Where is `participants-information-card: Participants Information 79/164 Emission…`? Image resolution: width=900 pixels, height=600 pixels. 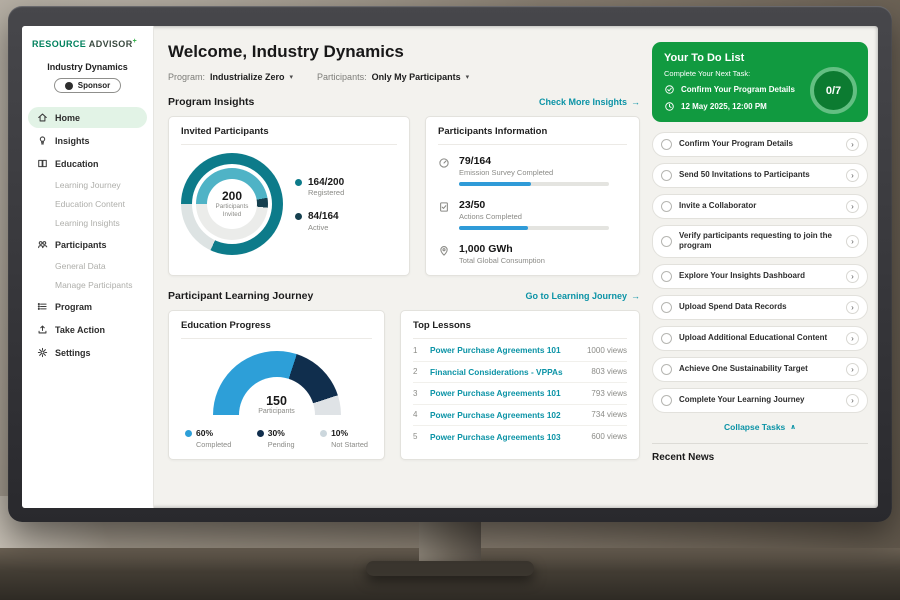 participants-information-card: Participants Information 79/164 Emission… is located at coordinates (532, 196).